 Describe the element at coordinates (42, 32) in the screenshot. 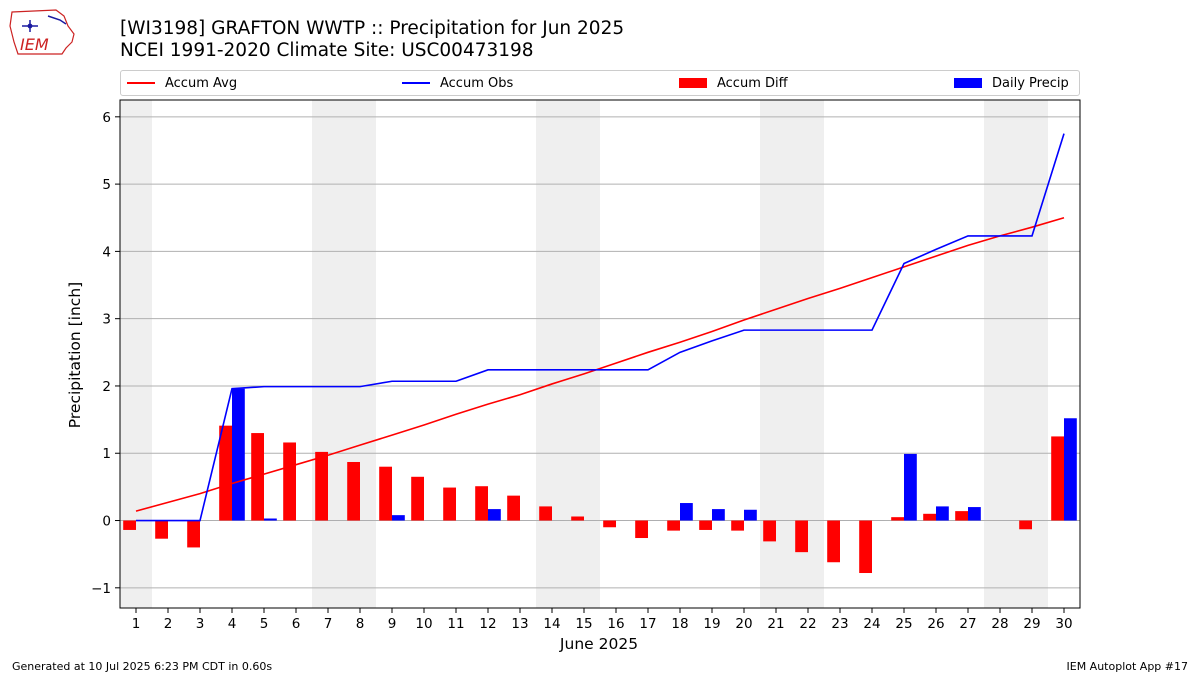

I see `iem-logo: IEM` at that location.